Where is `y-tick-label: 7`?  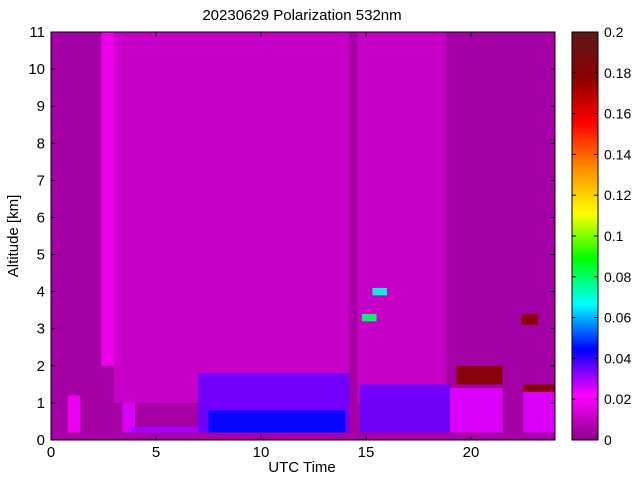
y-tick-label: 7 is located at coordinates (41, 180).